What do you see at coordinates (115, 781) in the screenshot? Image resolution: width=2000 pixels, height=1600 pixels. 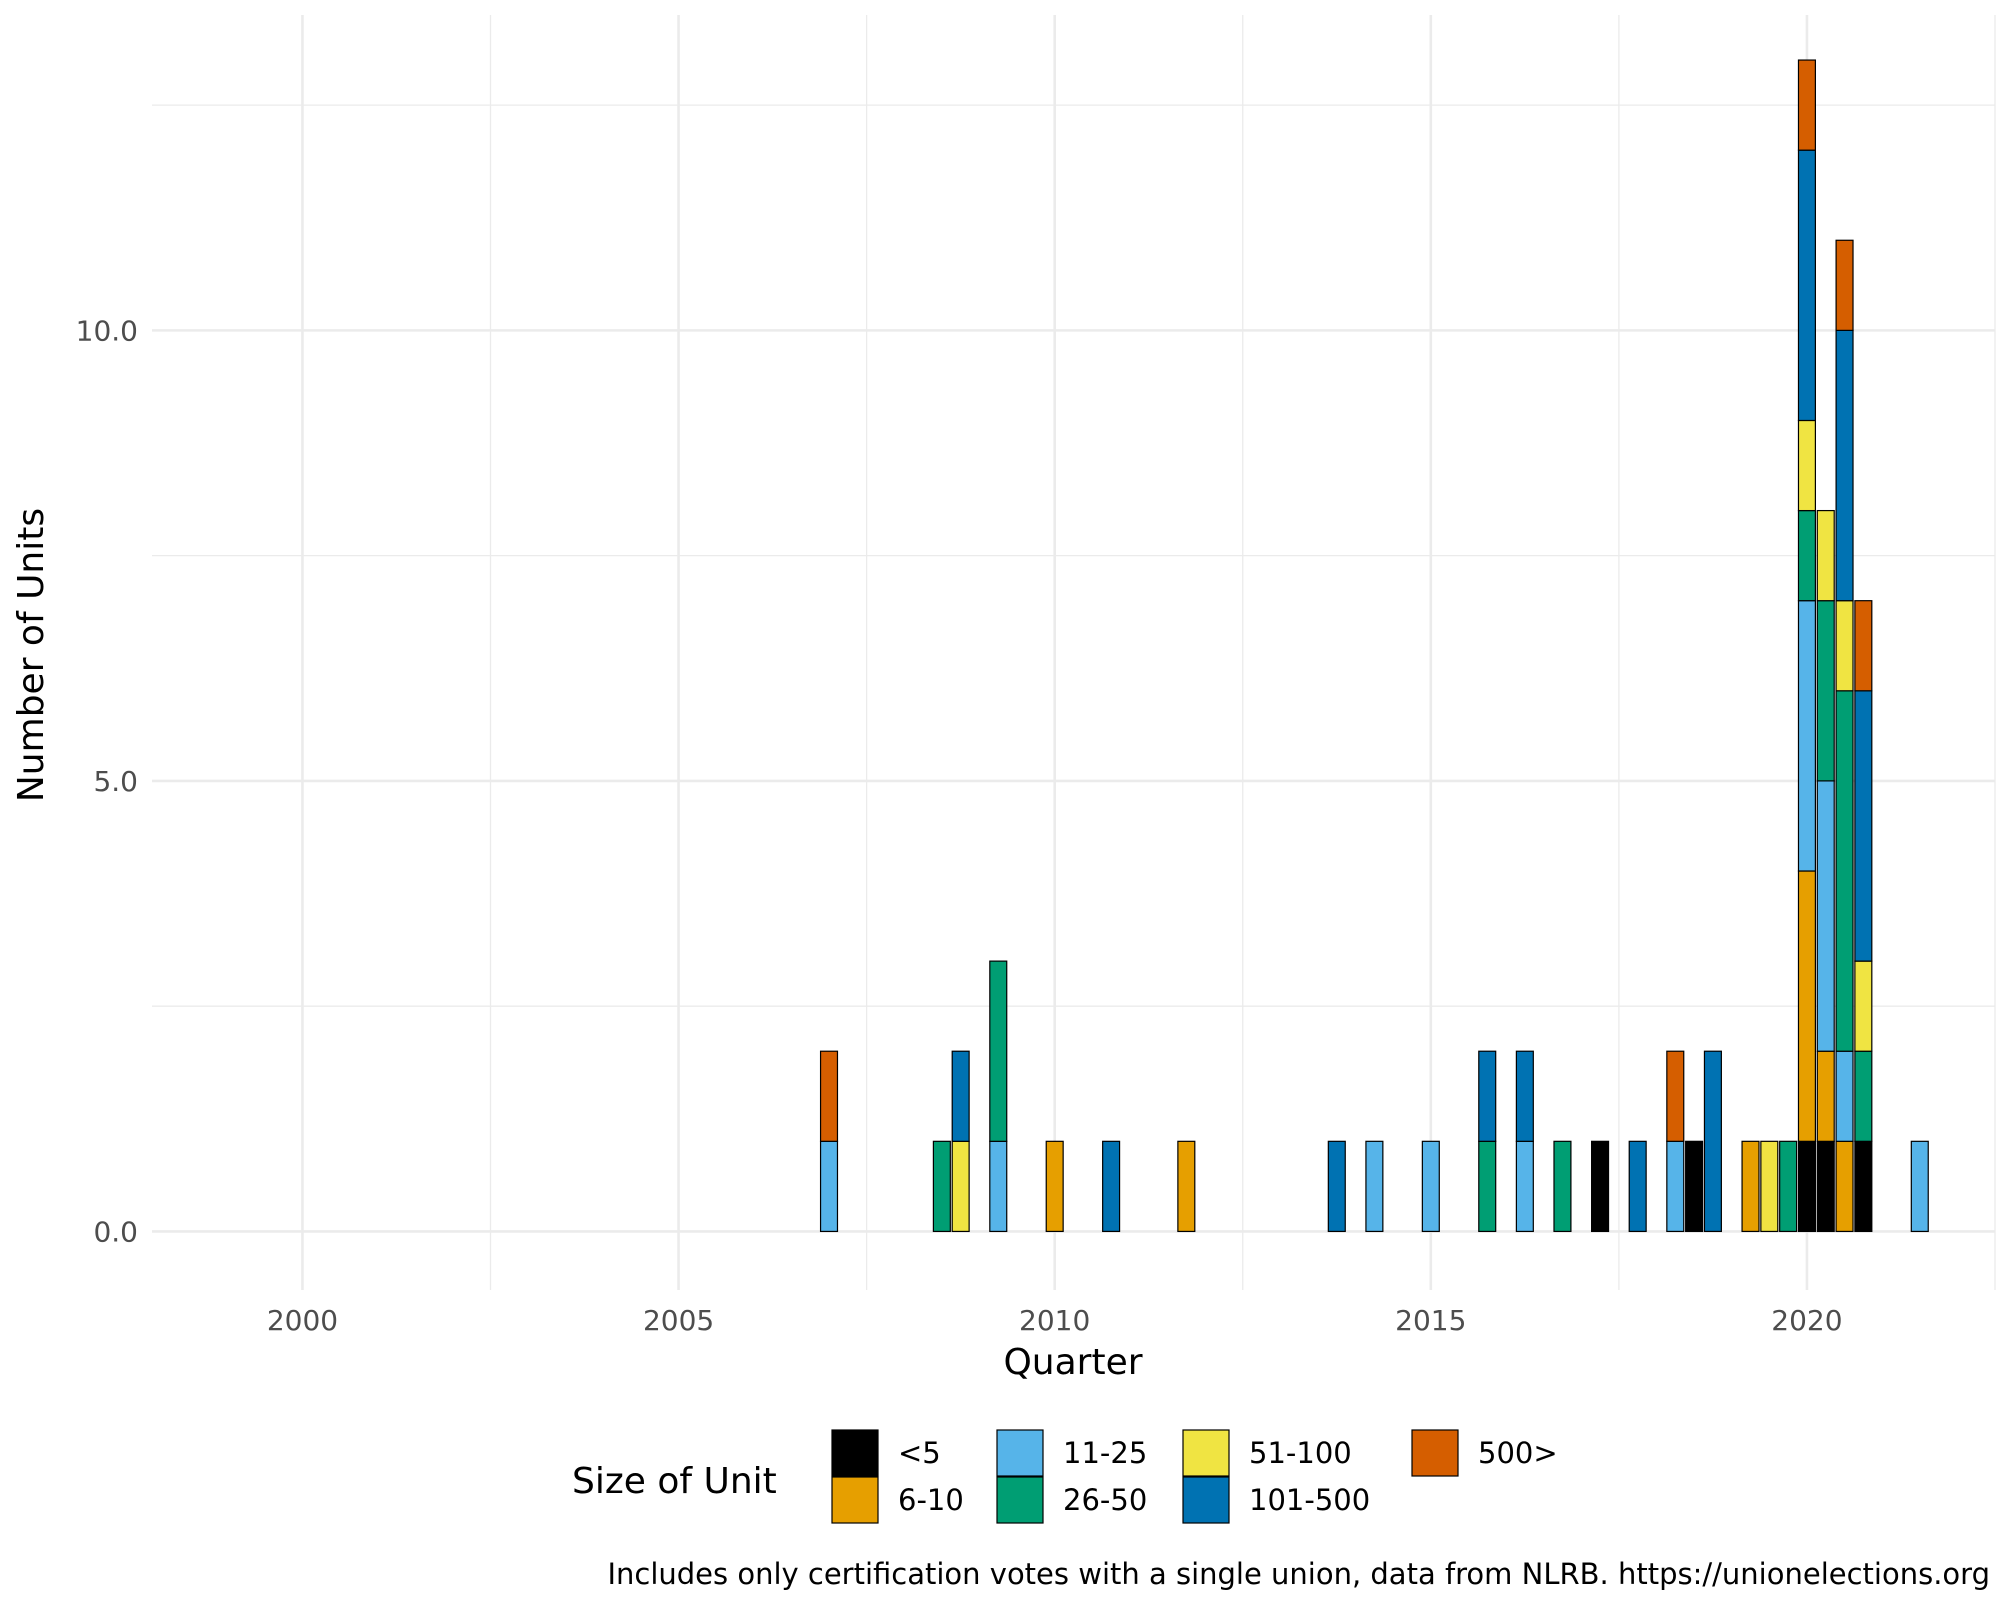 I see `y-tick-label: 5.0` at bounding box center [115, 781].